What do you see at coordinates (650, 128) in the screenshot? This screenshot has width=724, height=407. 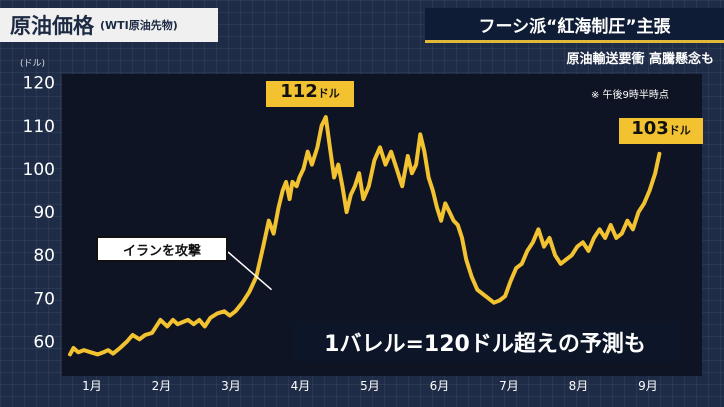 I see `latest-price-value: 103` at bounding box center [650, 128].